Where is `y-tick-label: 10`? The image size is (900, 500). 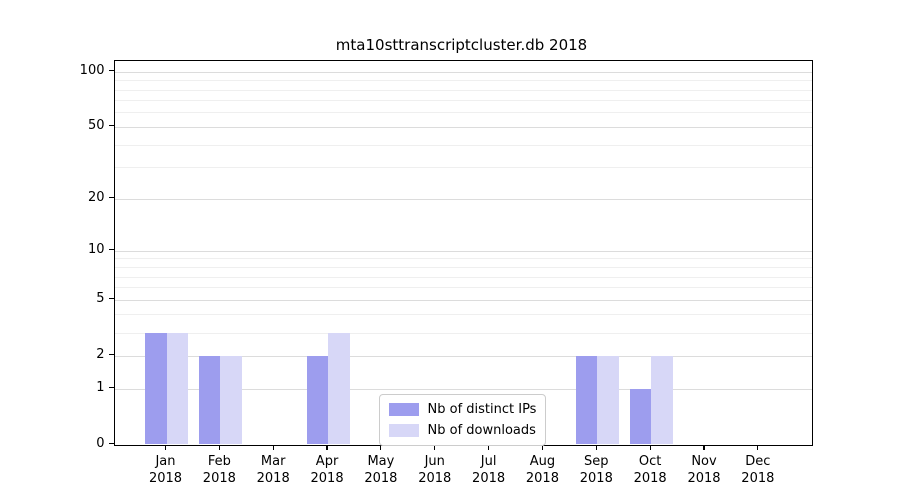
y-tick-label: 10 is located at coordinates (96, 249).